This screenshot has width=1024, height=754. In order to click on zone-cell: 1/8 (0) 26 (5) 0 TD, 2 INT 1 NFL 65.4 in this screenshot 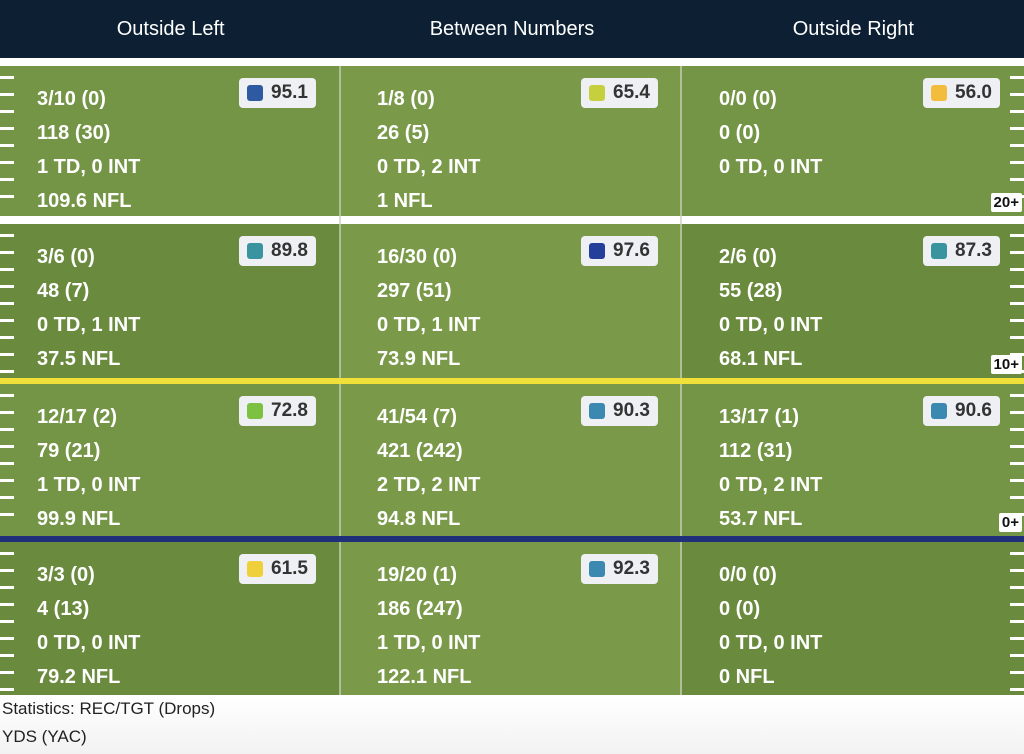, I will do `click(511, 141)`.